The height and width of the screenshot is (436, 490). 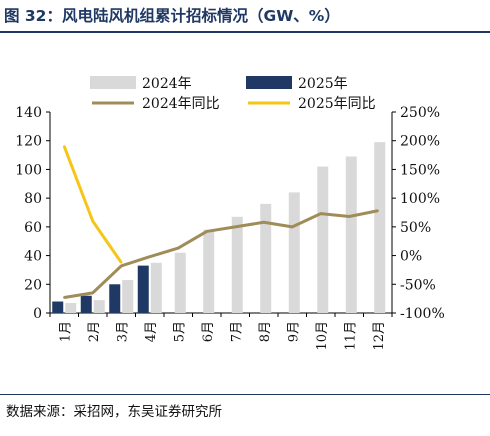 I want to click on left-tick-label: 20, so click(x=33, y=285).